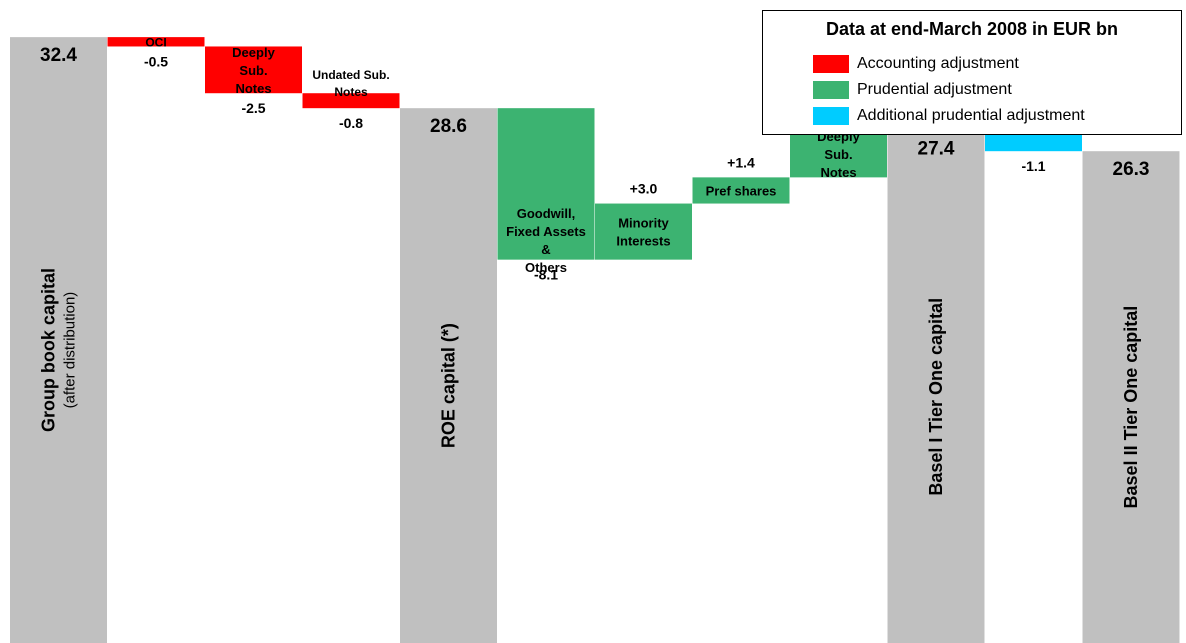 This screenshot has height=643, width=1186. I want to click on category-label-6: Minority Interests, so click(643, 232).